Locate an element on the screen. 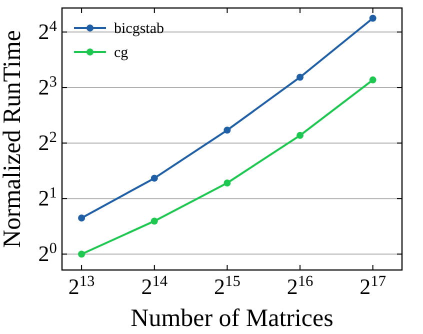 This screenshot has width=423, height=334. legend-label: cg is located at coordinates (121, 53).